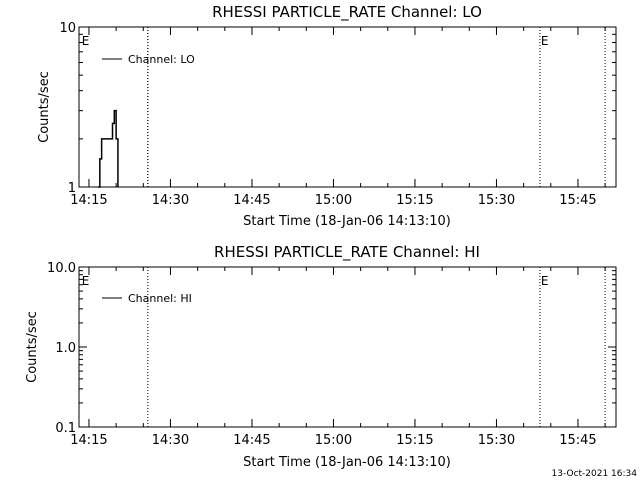  I want to click on panel-lo-legend-label: Channel: LO, so click(161, 59).